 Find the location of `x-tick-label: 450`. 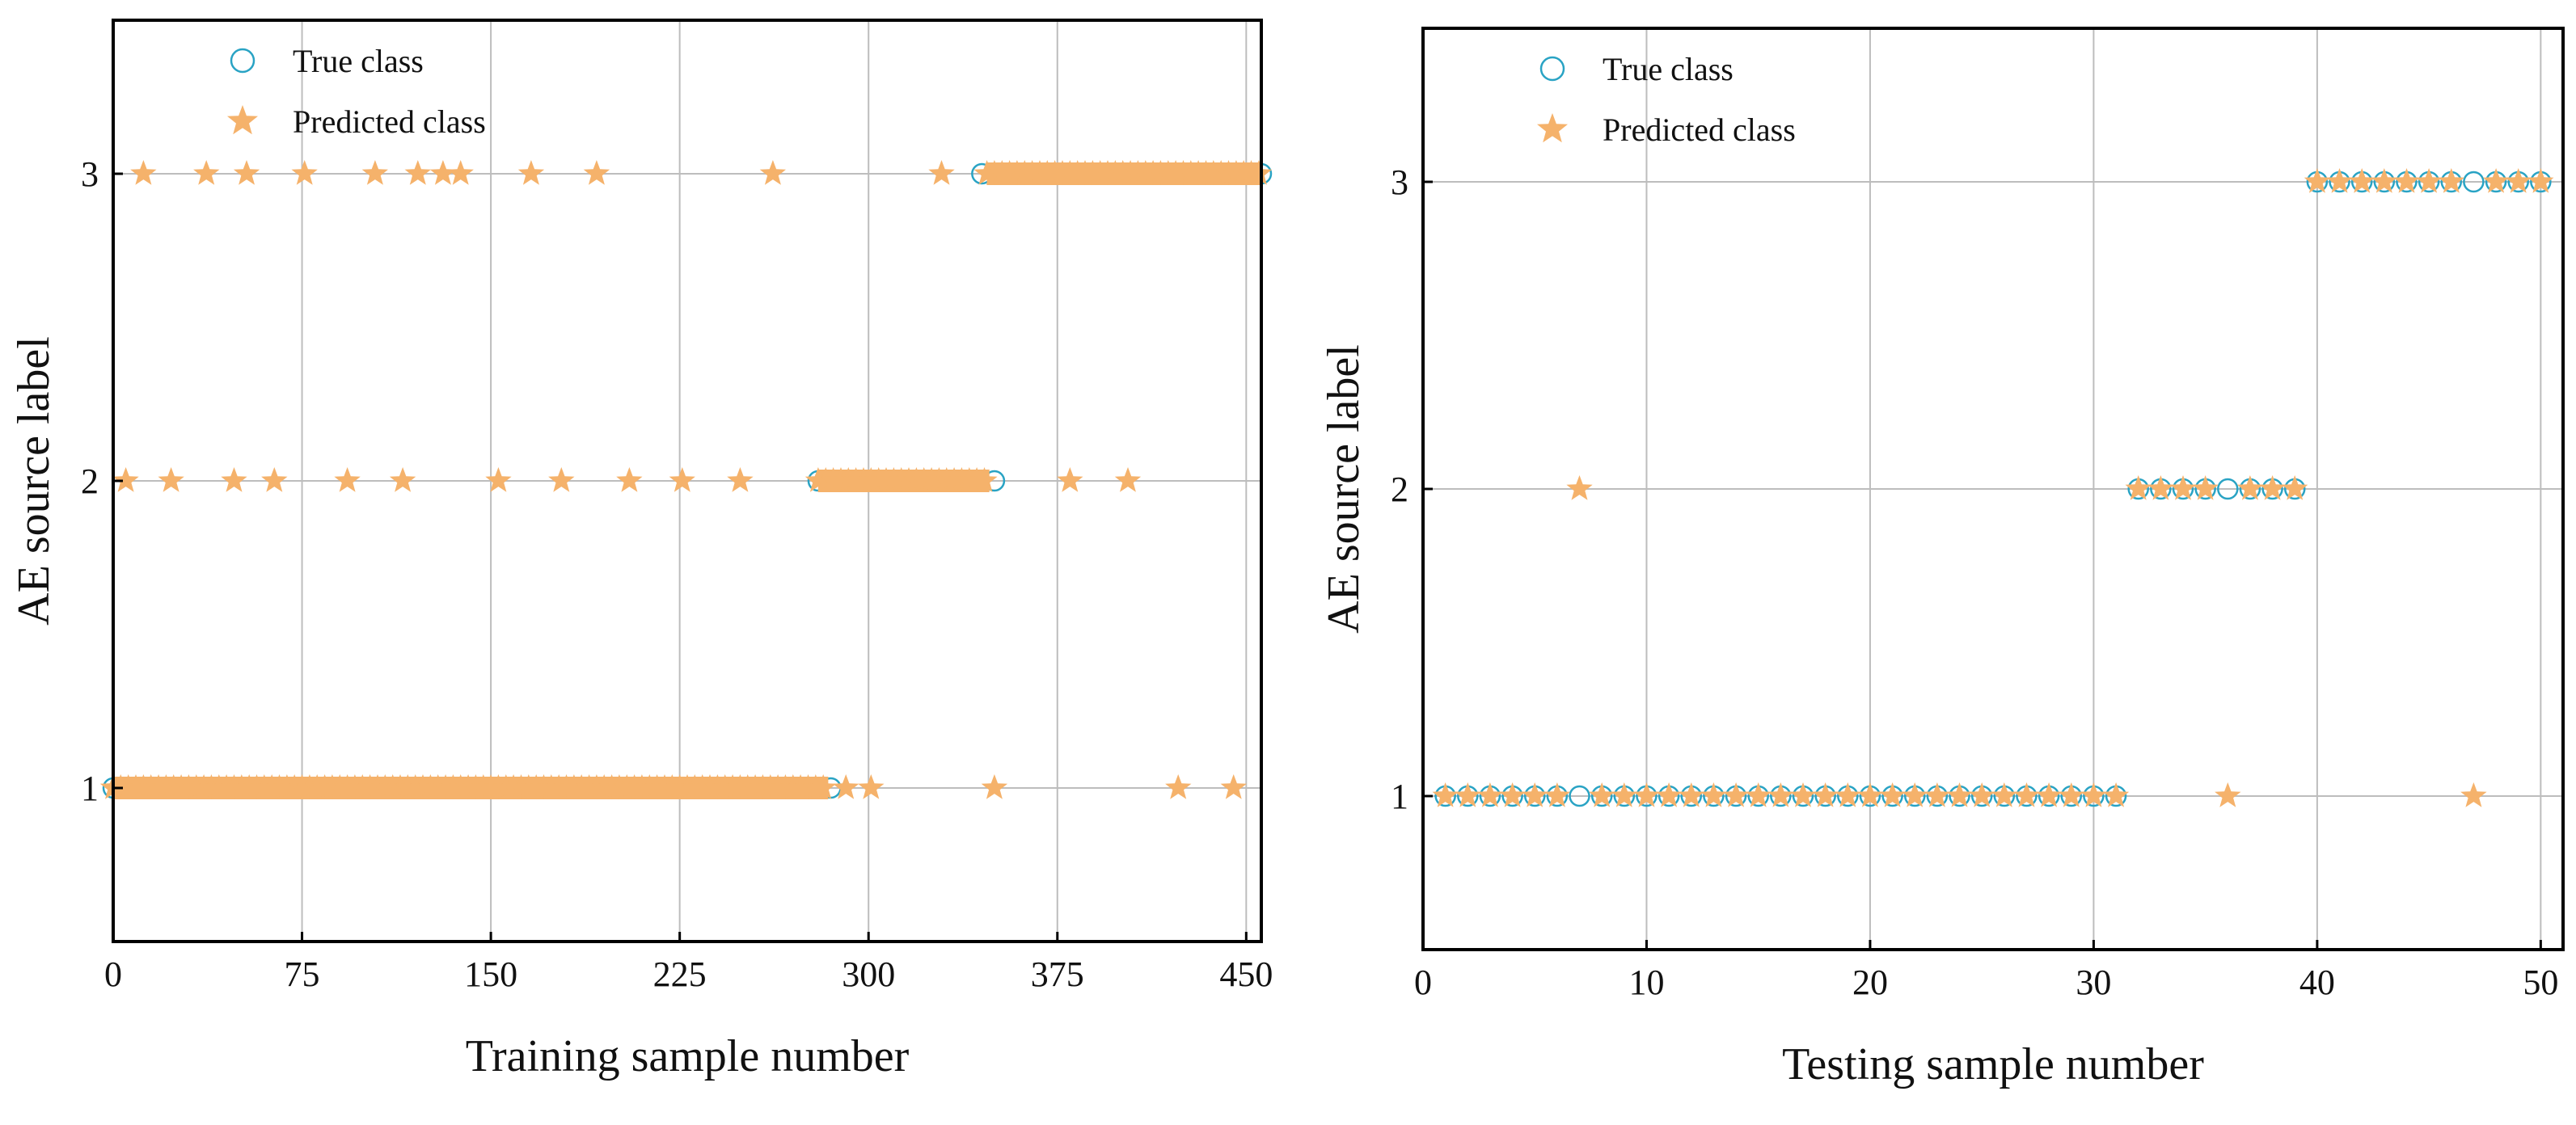

x-tick-label: 450 is located at coordinates (1246, 974).